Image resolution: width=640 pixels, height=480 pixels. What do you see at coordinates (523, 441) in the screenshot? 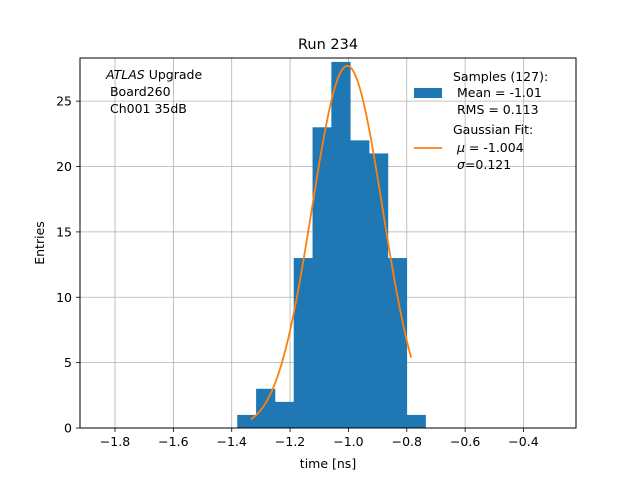
I see `x-tick-label: −0.4` at bounding box center [523, 441].